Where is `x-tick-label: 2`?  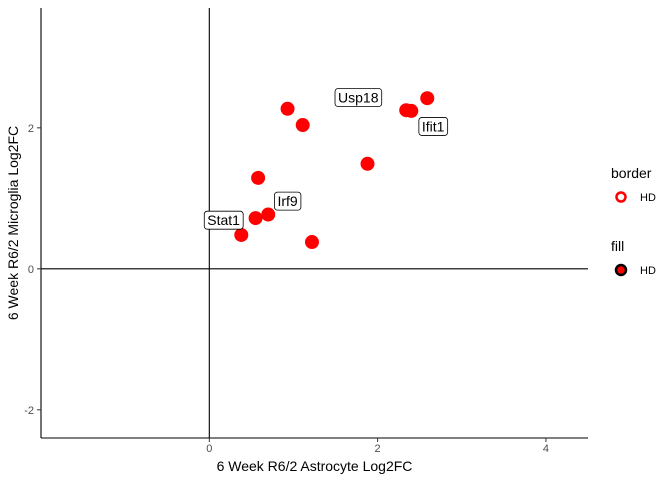
x-tick-label: 2 is located at coordinates (378, 449).